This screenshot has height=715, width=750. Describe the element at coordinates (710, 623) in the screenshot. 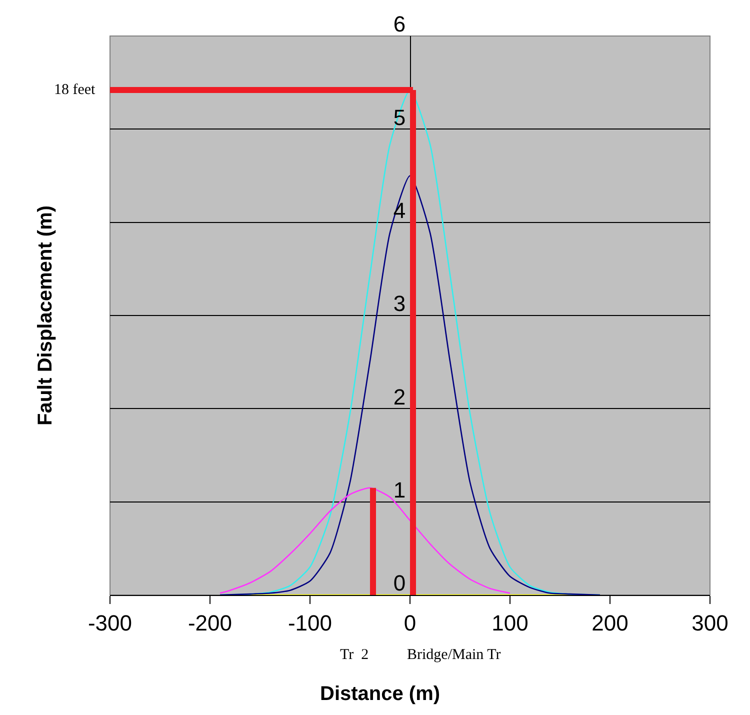

I see `x-tick-label: 300` at that location.